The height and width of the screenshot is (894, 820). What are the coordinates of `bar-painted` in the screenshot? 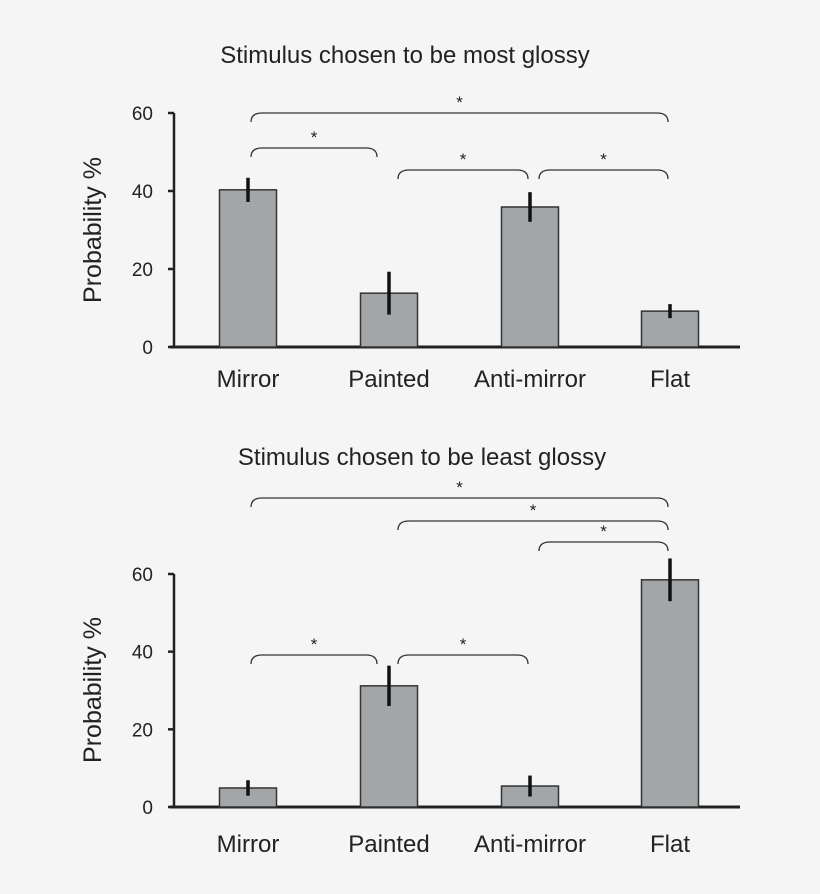 It's located at (389, 746).